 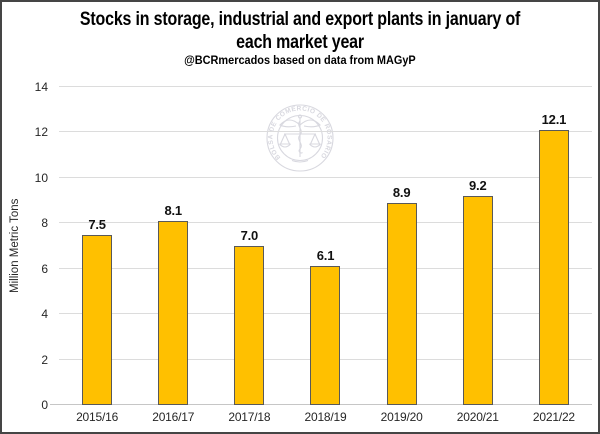 What do you see at coordinates (44, 359) in the screenshot?
I see `y-tick-label: 2` at bounding box center [44, 359].